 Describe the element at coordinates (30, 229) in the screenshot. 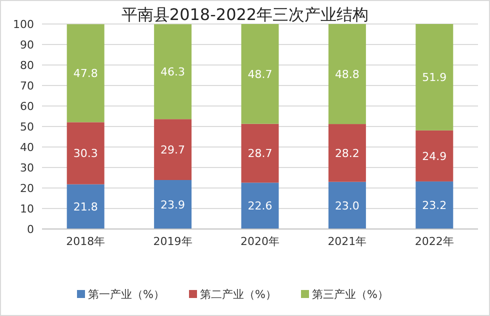

I see `y-tick-label: 0` at that location.